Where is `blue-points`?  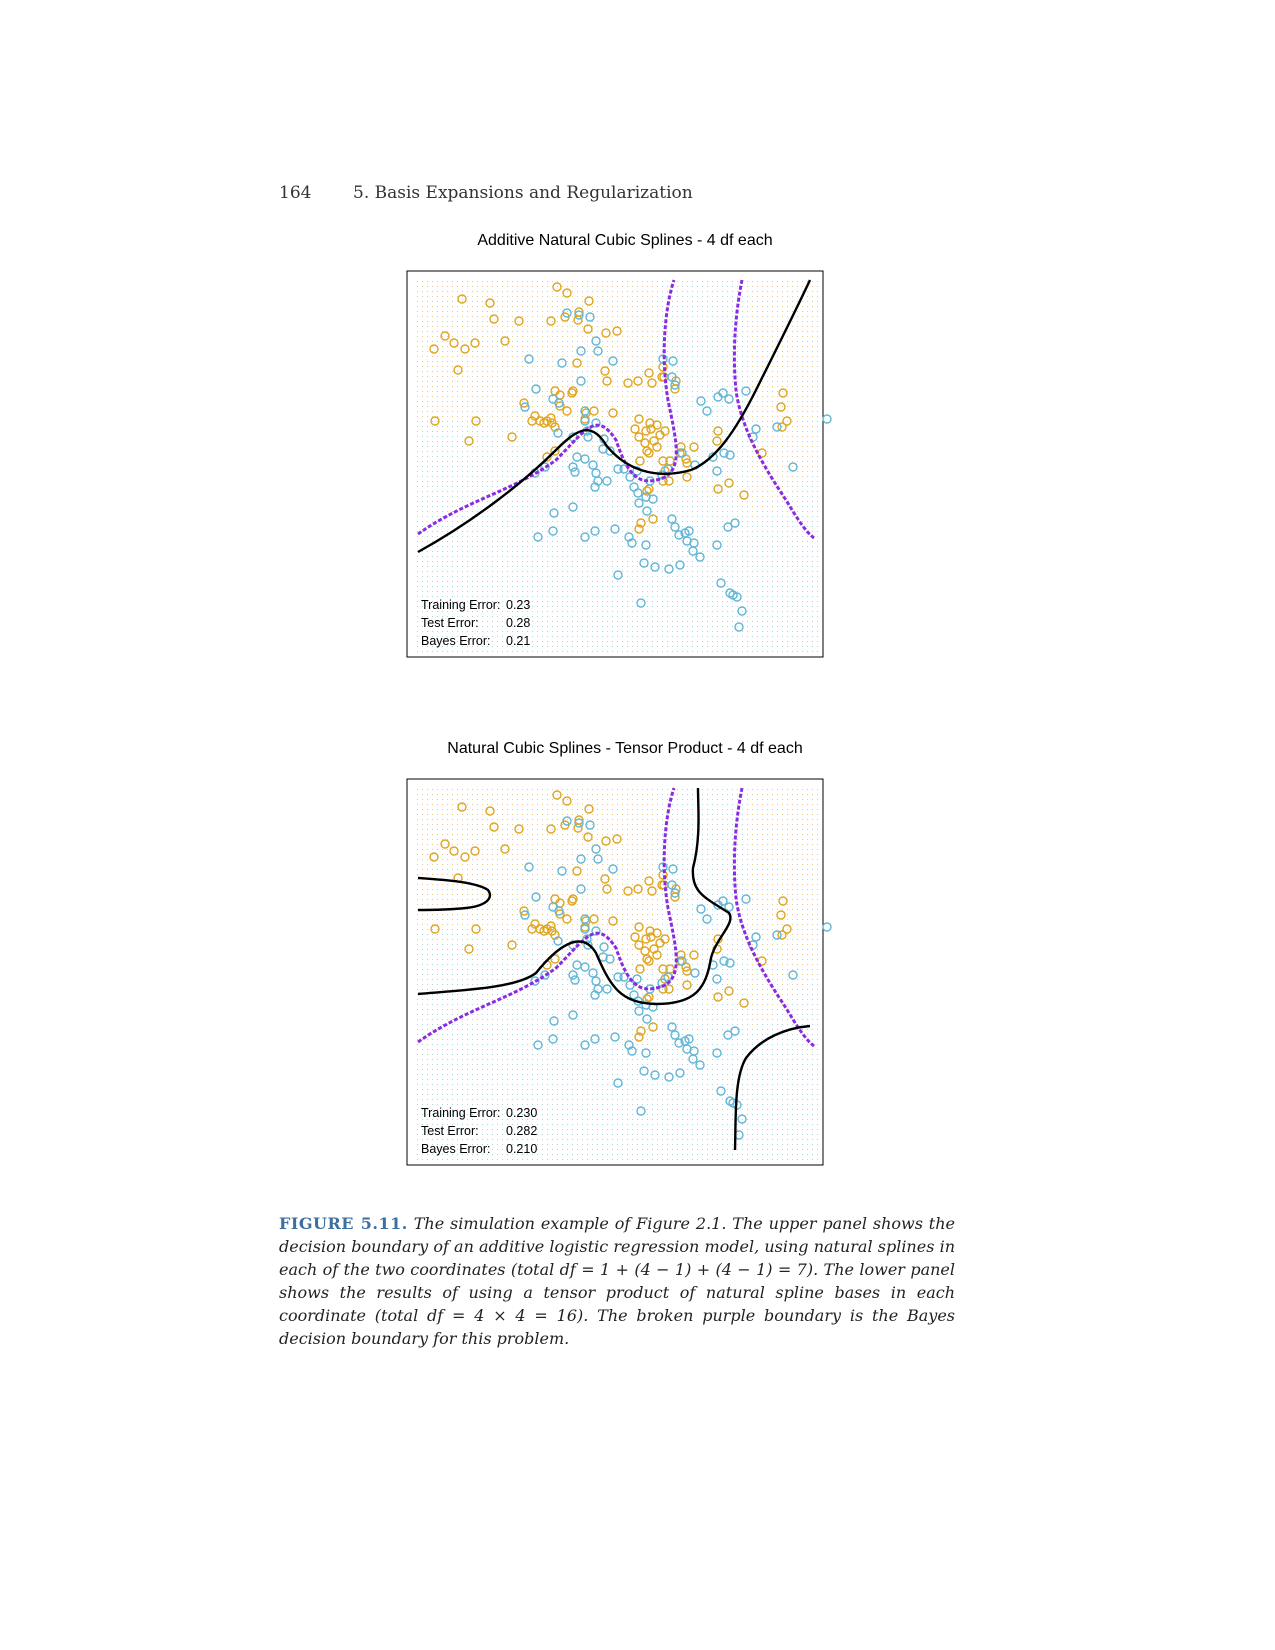
blue-points is located at coordinates (676, 978).